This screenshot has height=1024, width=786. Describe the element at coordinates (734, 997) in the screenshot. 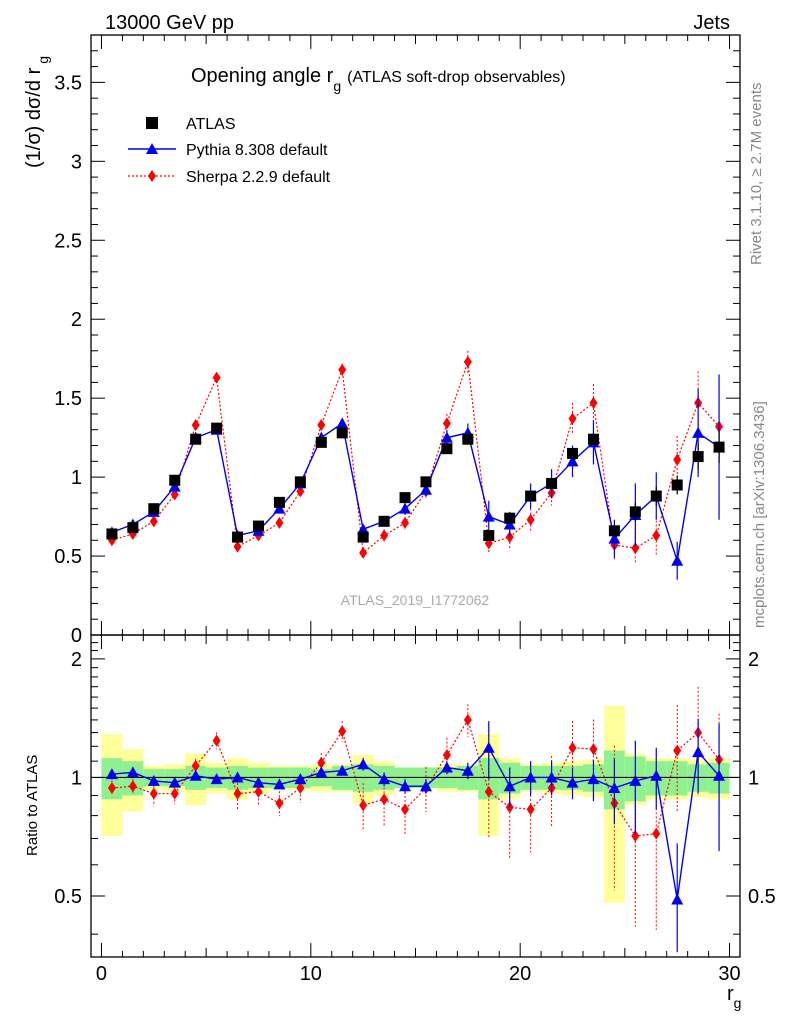

I see `x-axis-label: rg` at that location.